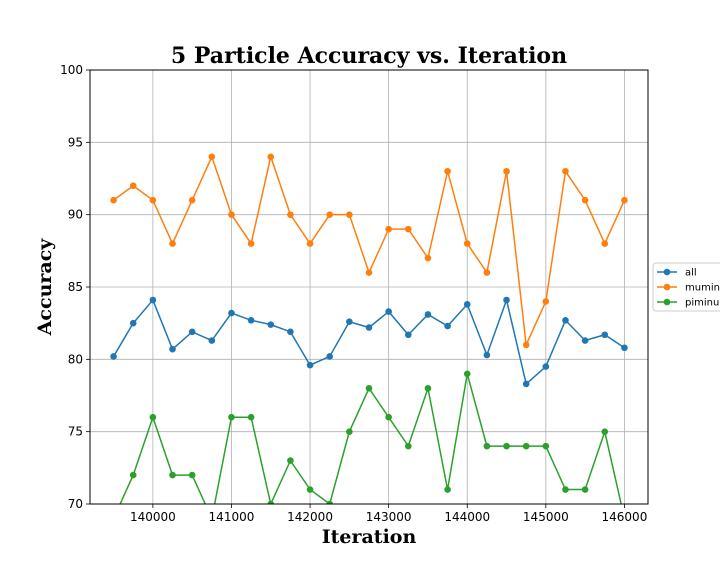  Describe the element at coordinates (75, 142) in the screenshot. I see `y-tick-label: 95` at that location.